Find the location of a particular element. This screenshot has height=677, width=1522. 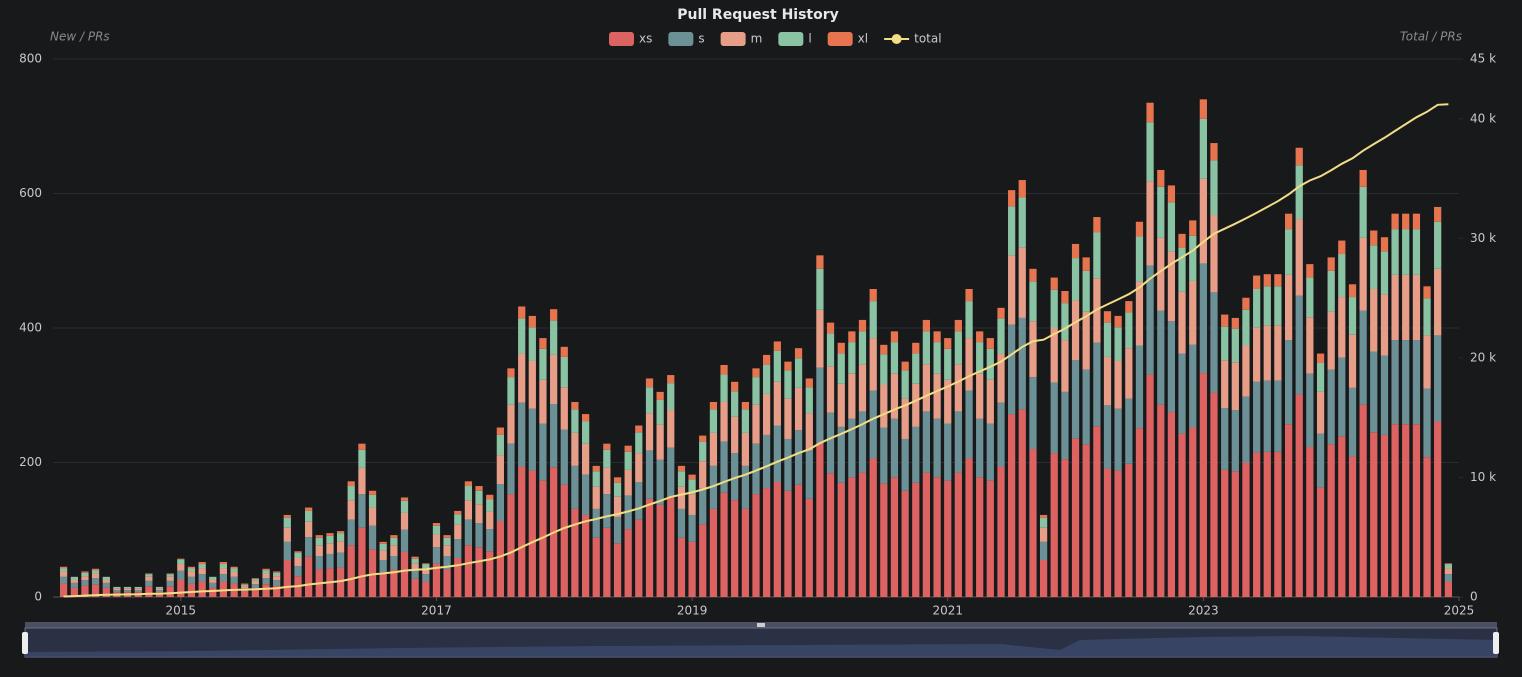

x-tick-label: 2015 is located at coordinates (181, 611).